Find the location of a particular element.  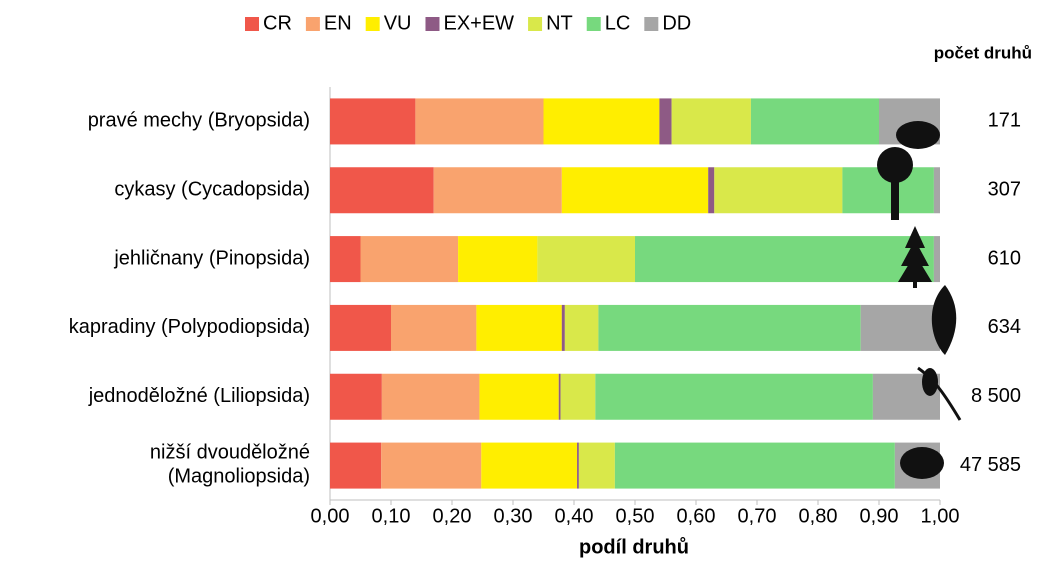

tree-trunk is located at coordinates (915, 284).